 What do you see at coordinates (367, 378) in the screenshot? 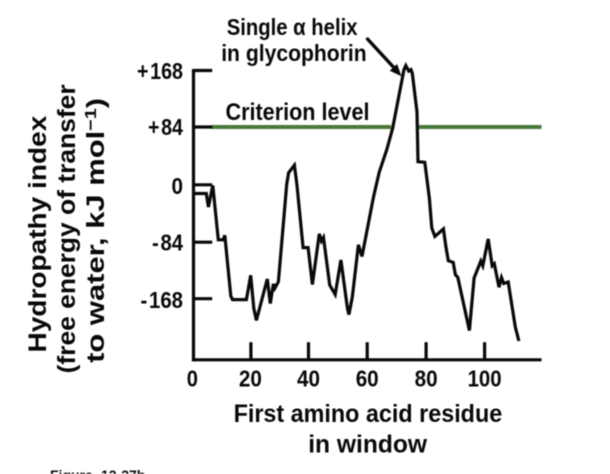
I see `svg-text: 60` at bounding box center [367, 378].